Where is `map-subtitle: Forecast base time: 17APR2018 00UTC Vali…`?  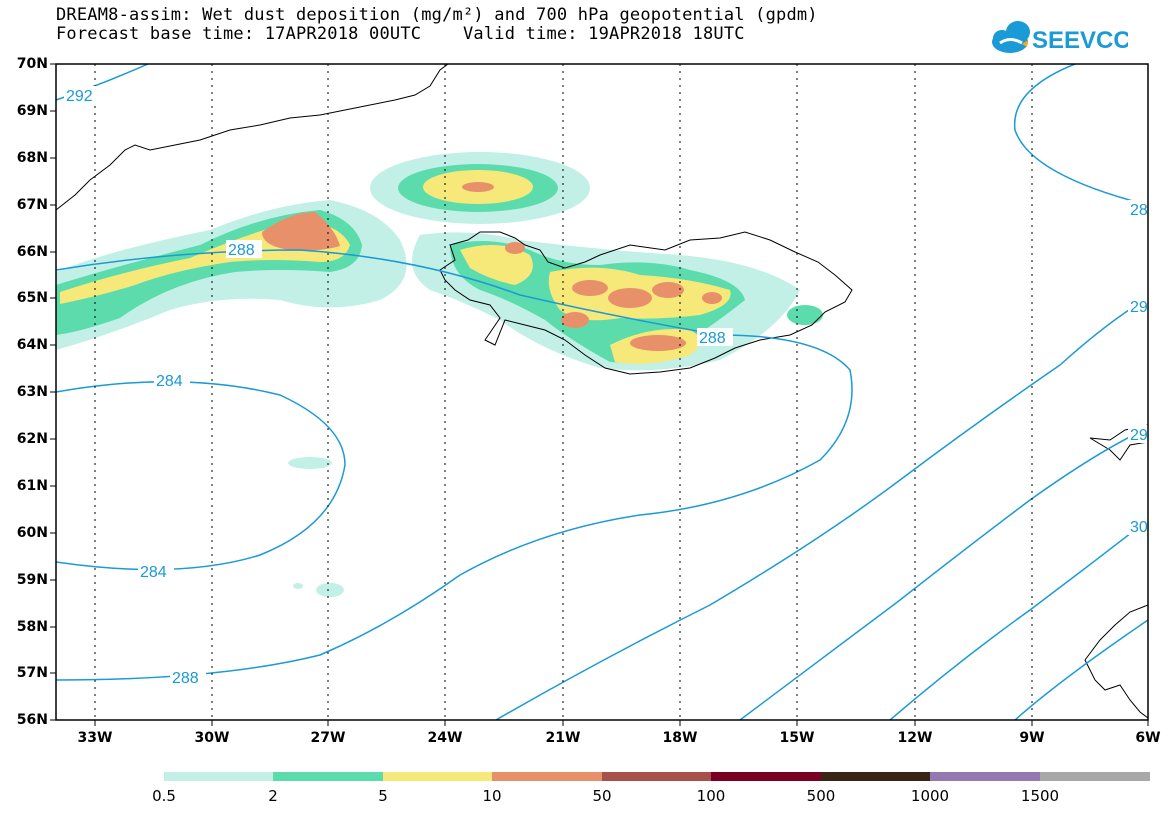 map-subtitle: Forecast base time: 17APR2018 00UTC Vali… is located at coordinates (400, 34).